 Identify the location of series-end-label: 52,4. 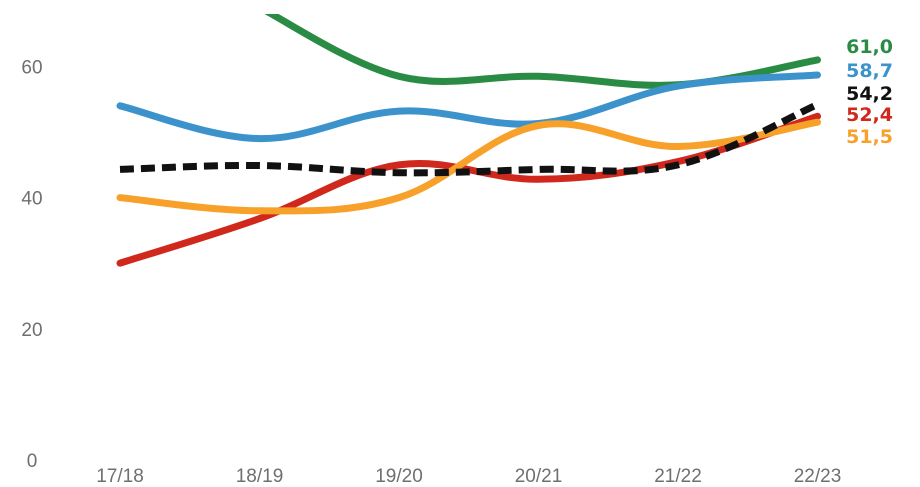
(869, 115).